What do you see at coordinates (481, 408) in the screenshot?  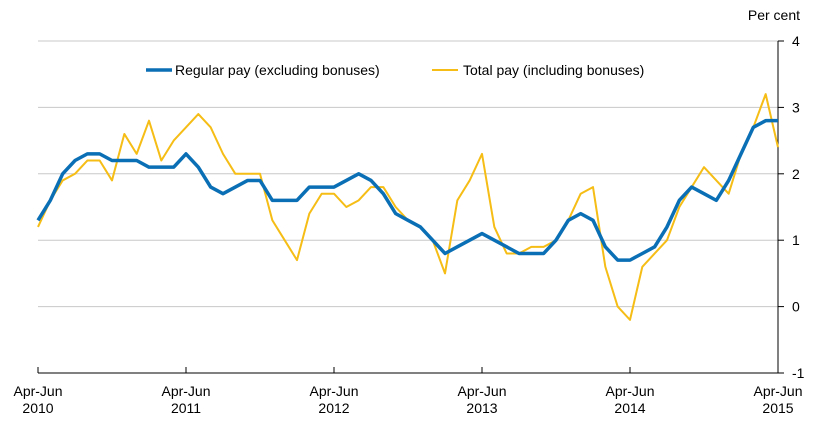 I see `x-tick-label-line2: 2013` at bounding box center [481, 408].